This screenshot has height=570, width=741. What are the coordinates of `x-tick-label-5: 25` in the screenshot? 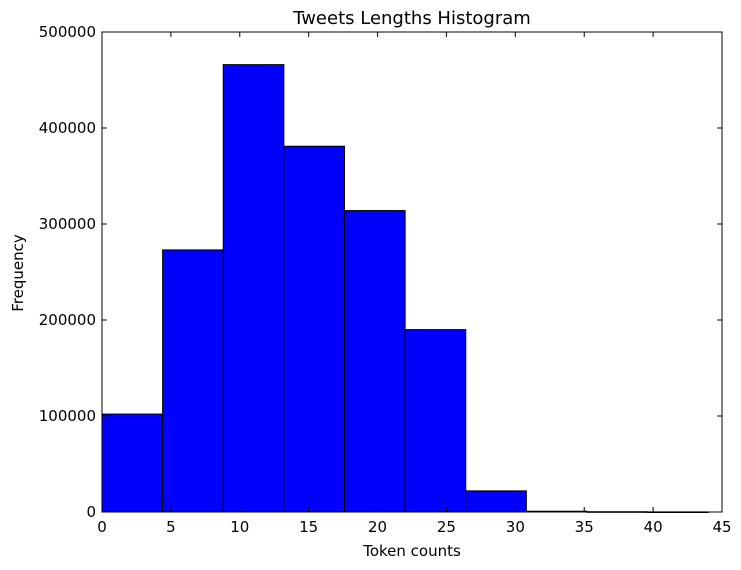 It's located at (446, 527).